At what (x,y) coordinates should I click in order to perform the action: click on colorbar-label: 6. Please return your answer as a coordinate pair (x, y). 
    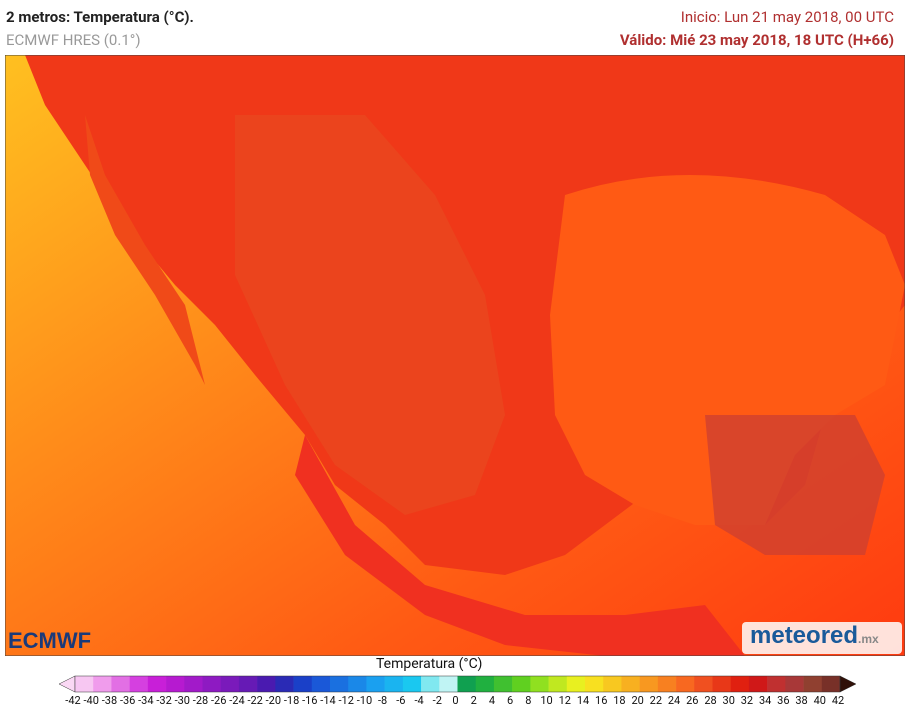
    Looking at the image, I should click on (510, 700).